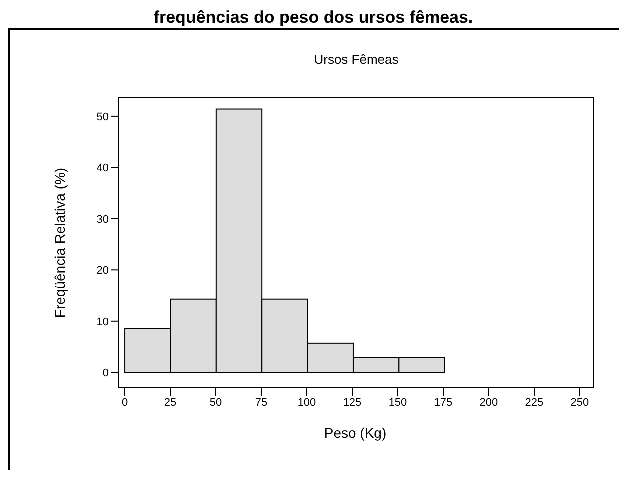 The height and width of the screenshot is (479, 627). Describe the element at coordinates (170, 402) in the screenshot. I see `x-tick-label: 25` at that location.